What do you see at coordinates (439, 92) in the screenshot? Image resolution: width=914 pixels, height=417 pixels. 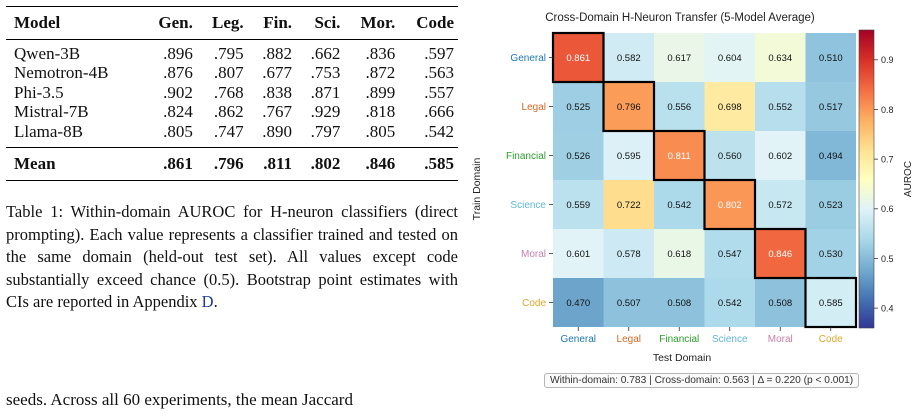 I see `table-cell: .557` at bounding box center [439, 92].